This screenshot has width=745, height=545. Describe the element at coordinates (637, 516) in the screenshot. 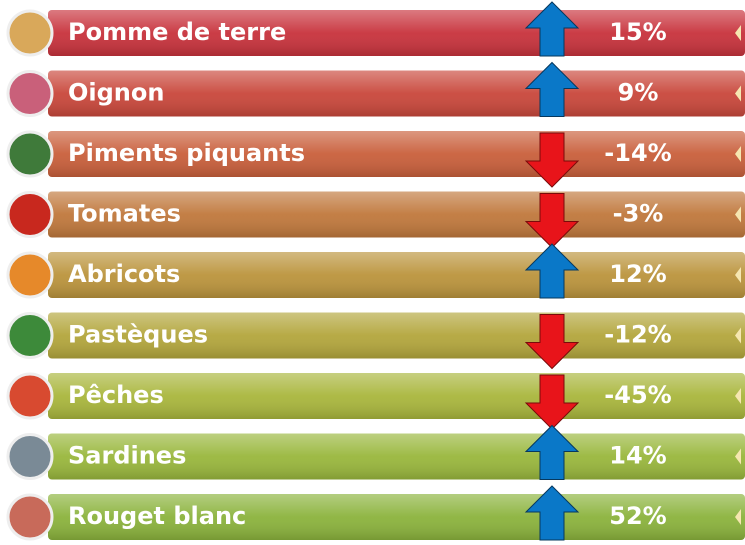

I see `item-change: 52%` at that location.